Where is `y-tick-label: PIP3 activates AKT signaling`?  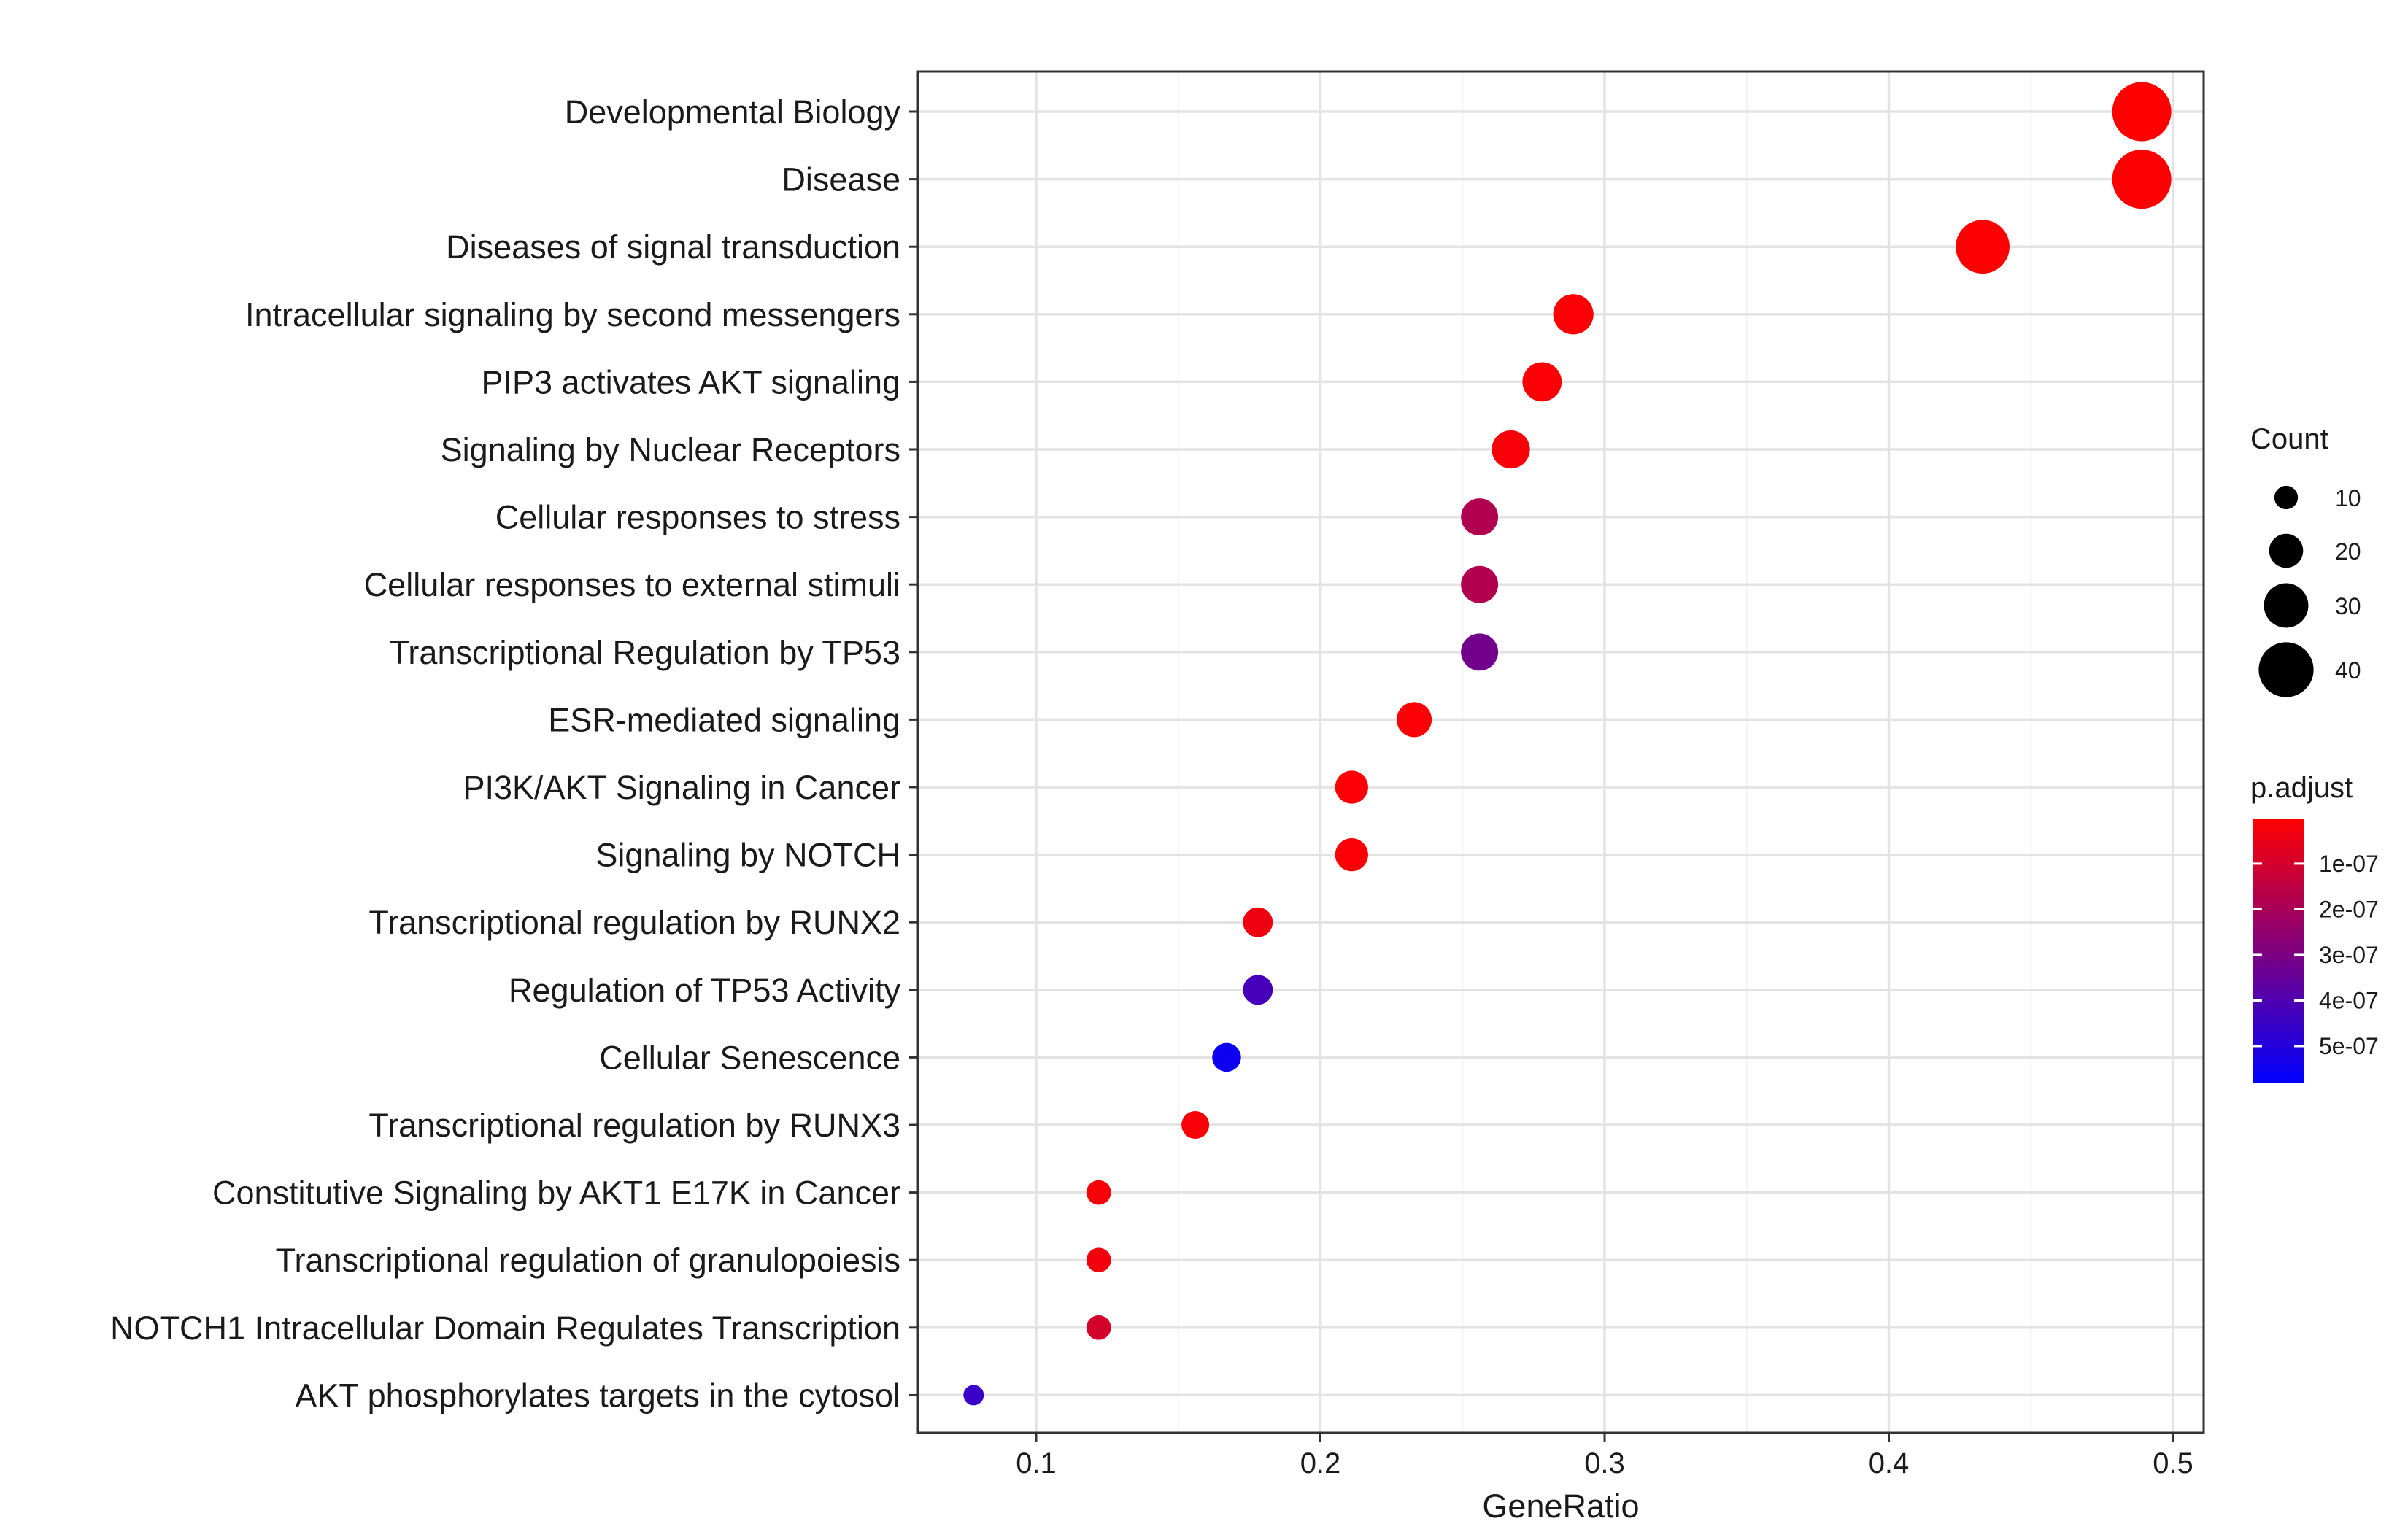
y-tick-label: PIP3 activates AKT signaling is located at coordinates (691, 382).